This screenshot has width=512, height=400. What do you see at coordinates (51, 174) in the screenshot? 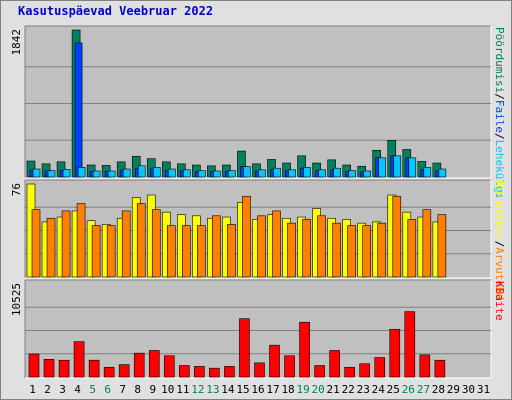
I see `bar-lehekülgi-day-2` at bounding box center [51, 174].